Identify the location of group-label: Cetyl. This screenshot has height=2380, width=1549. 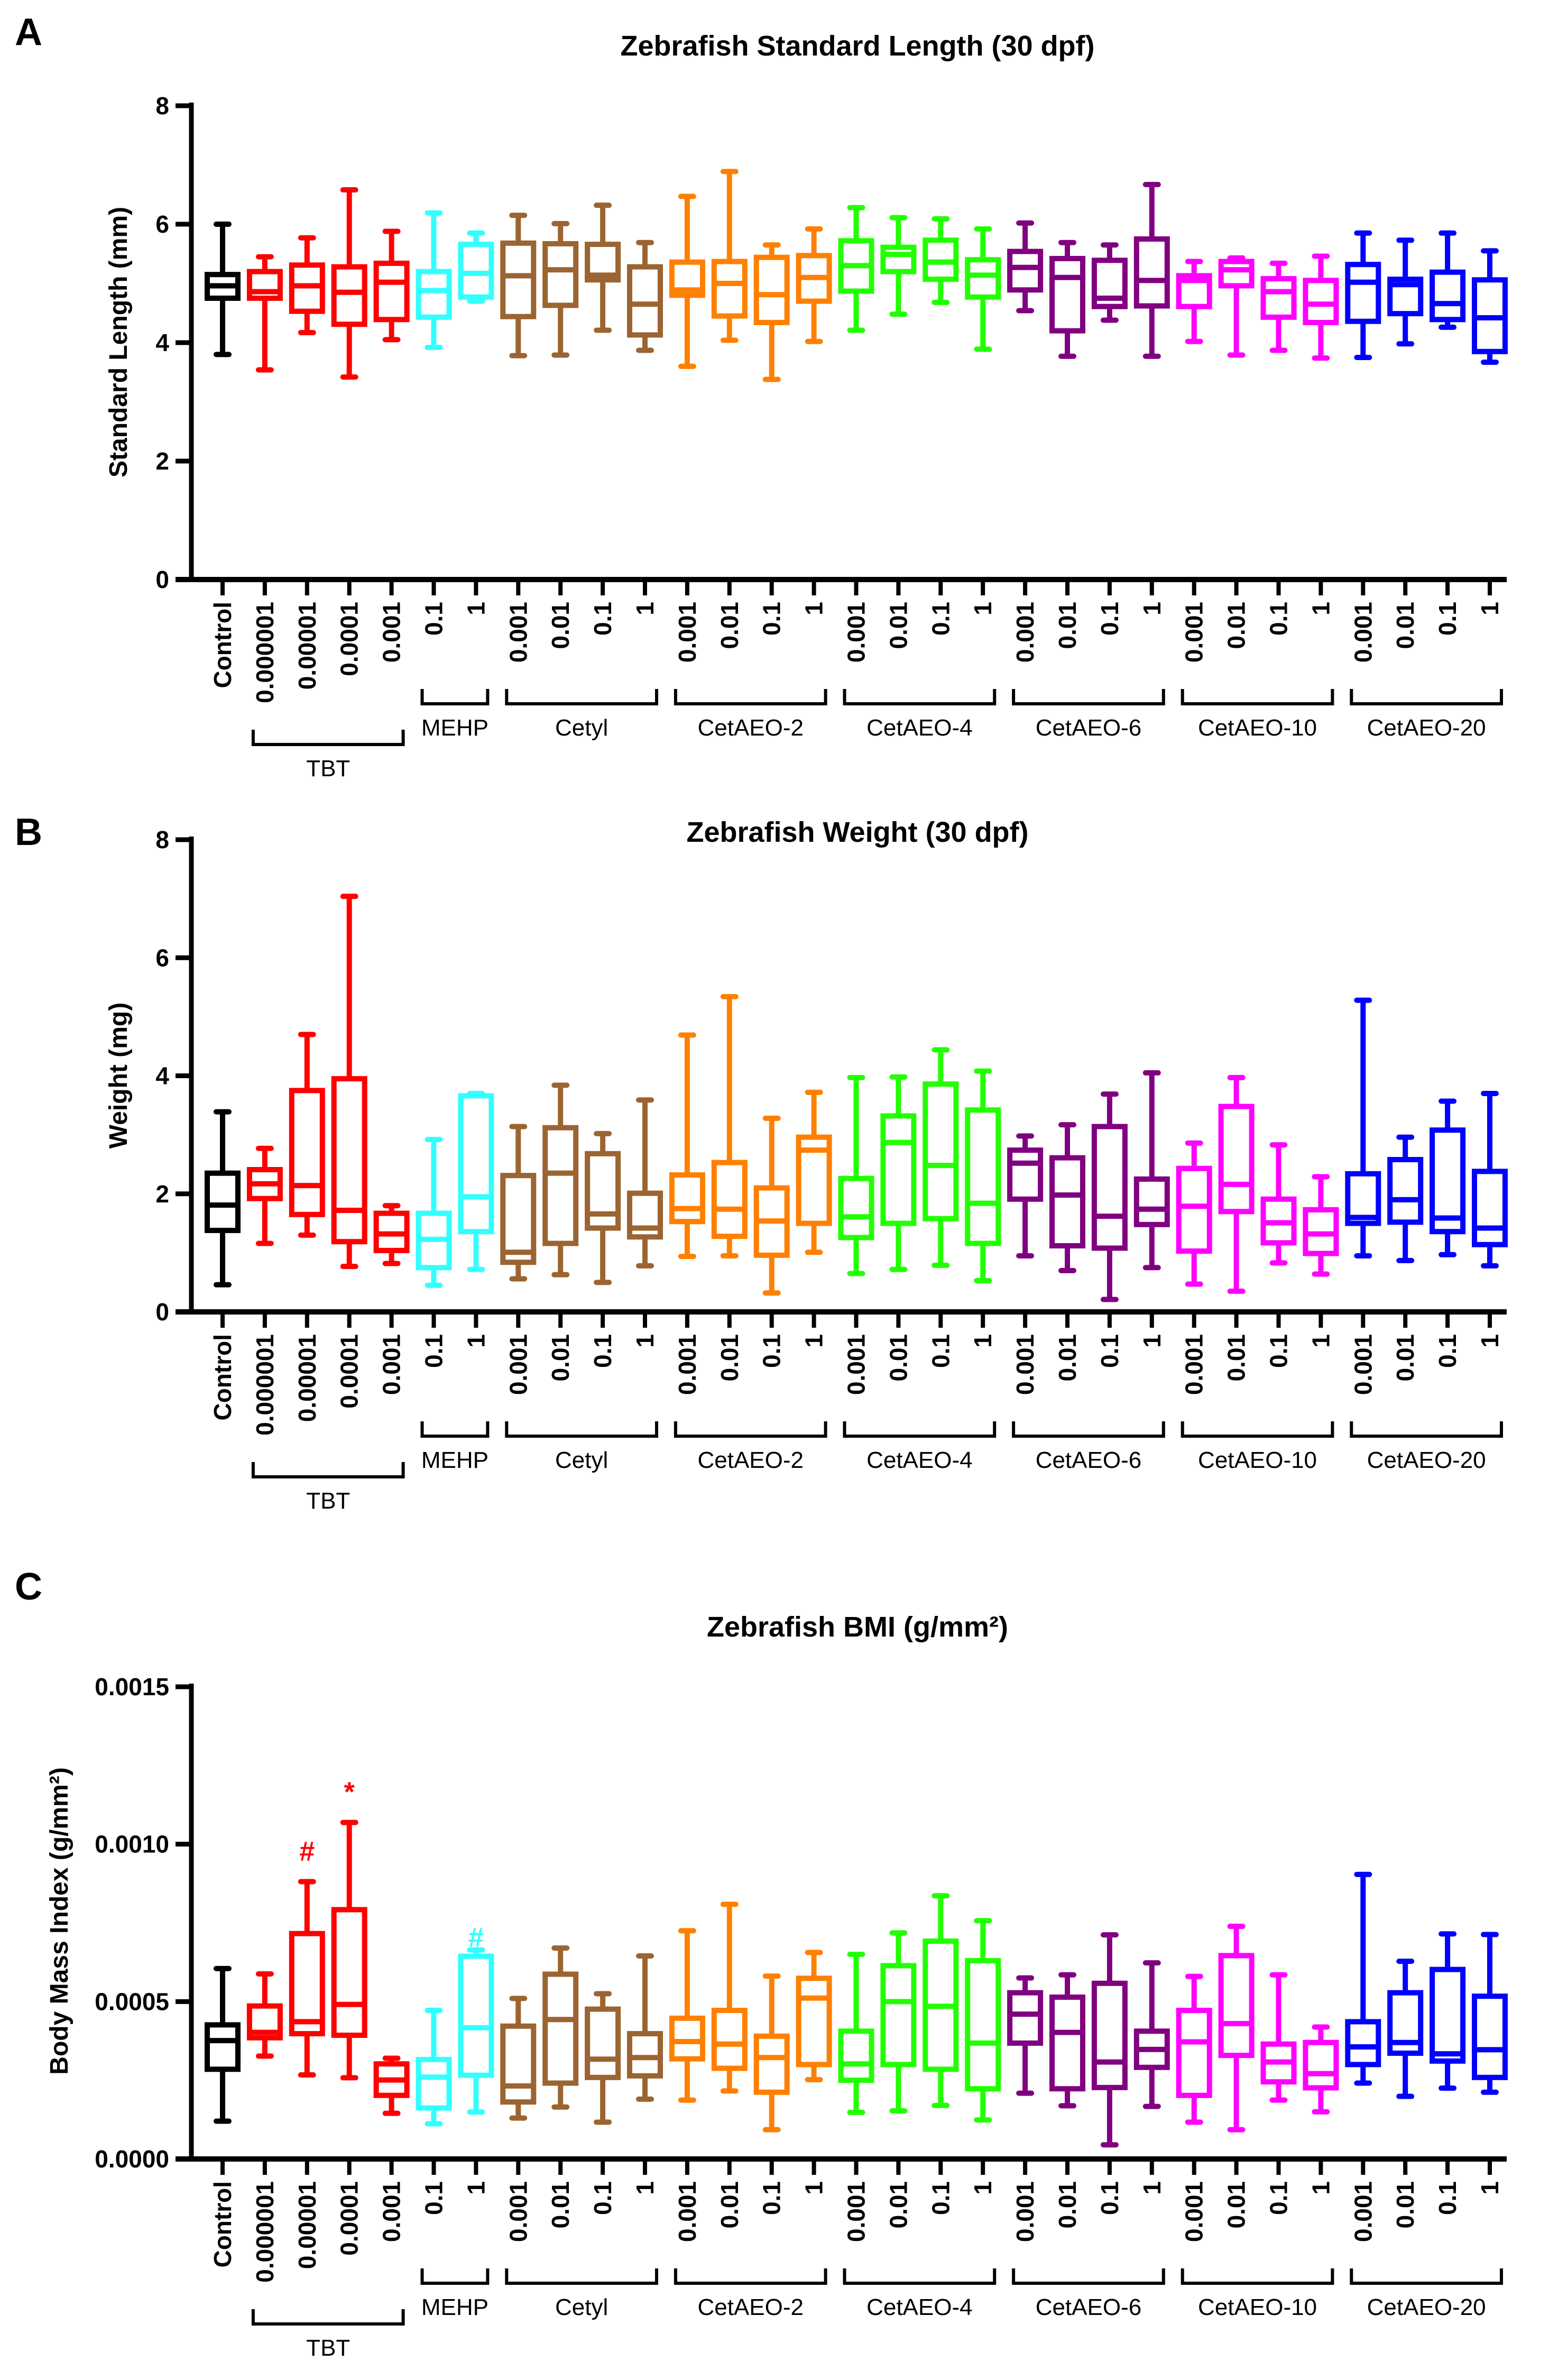
(581, 1460).